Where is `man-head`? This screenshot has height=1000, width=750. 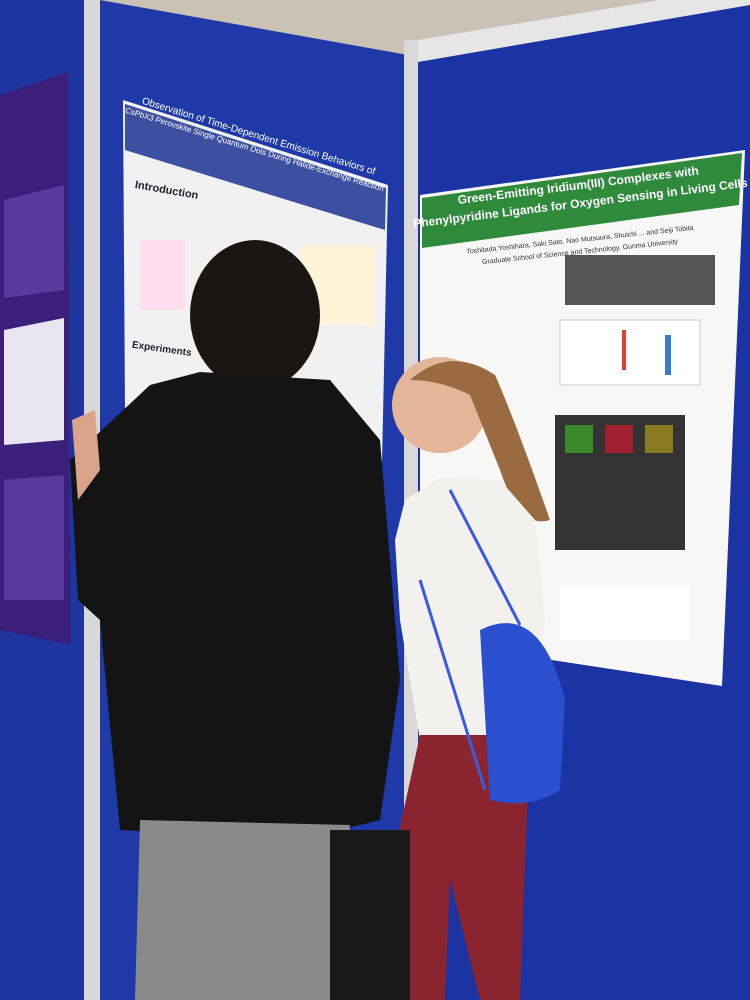 man-head is located at coordinates (255, 315).